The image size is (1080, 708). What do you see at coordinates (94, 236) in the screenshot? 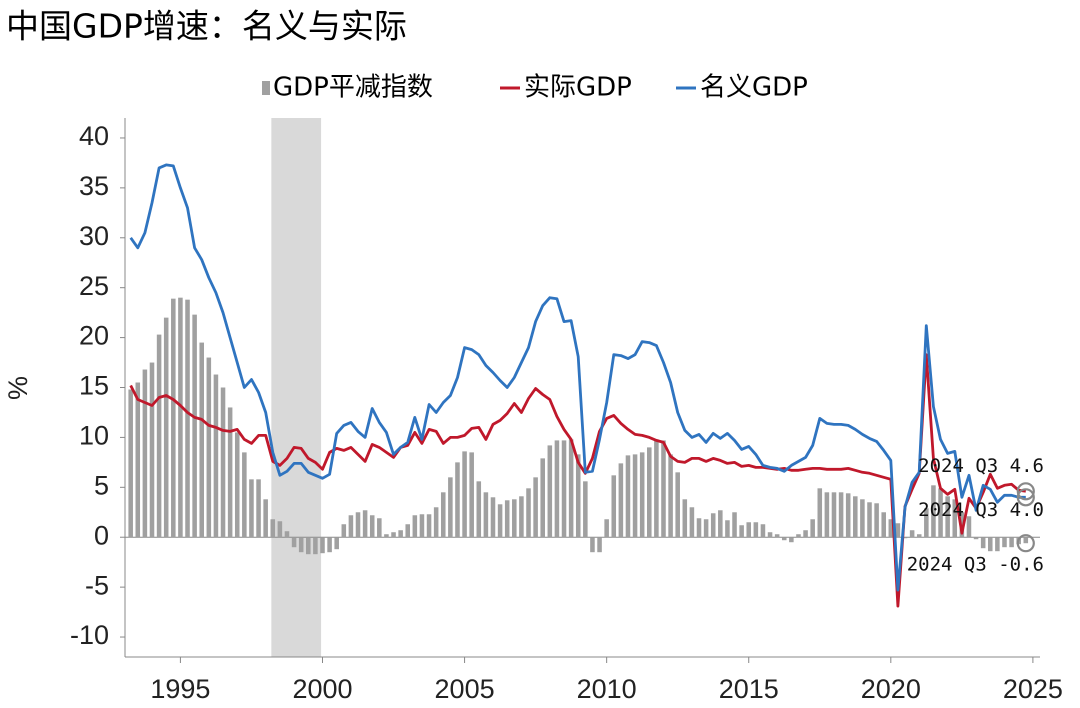
I see `y-tick-label: 30` at bounding box center [94, 236].